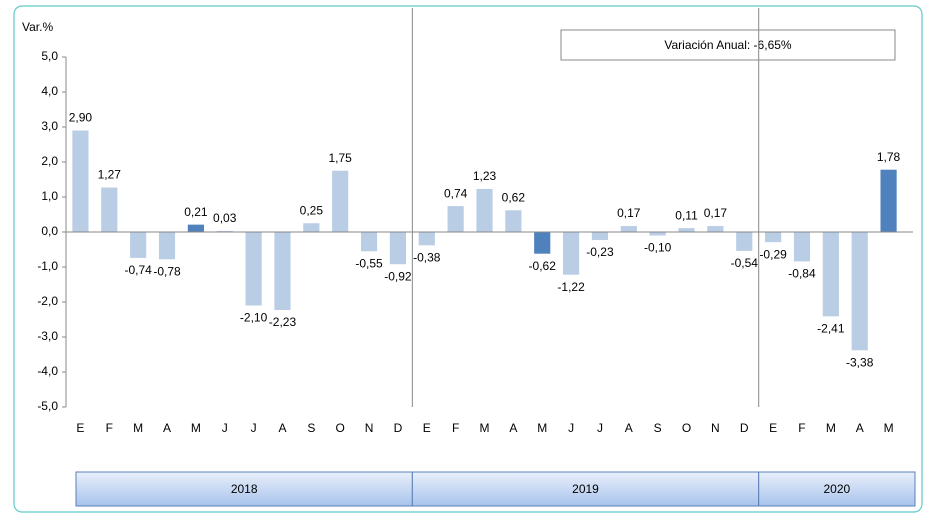 The height and width of the screenshot is (515, 926). I want to click on value-label: -0,23, so click(600, 252).